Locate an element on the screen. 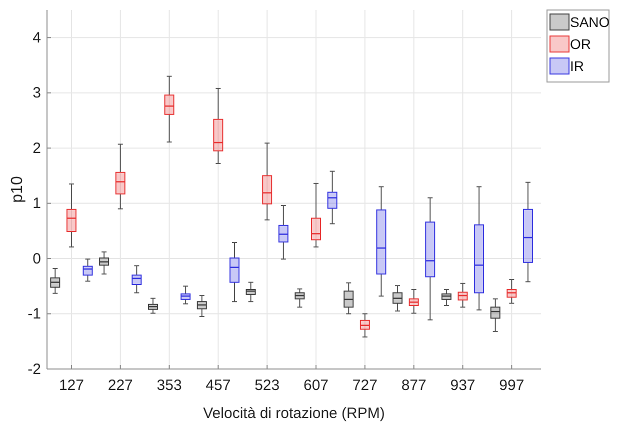 The height and width of the screenshot is (432, 620). y-tick-label: 0 is located at coordinates (36, 259).